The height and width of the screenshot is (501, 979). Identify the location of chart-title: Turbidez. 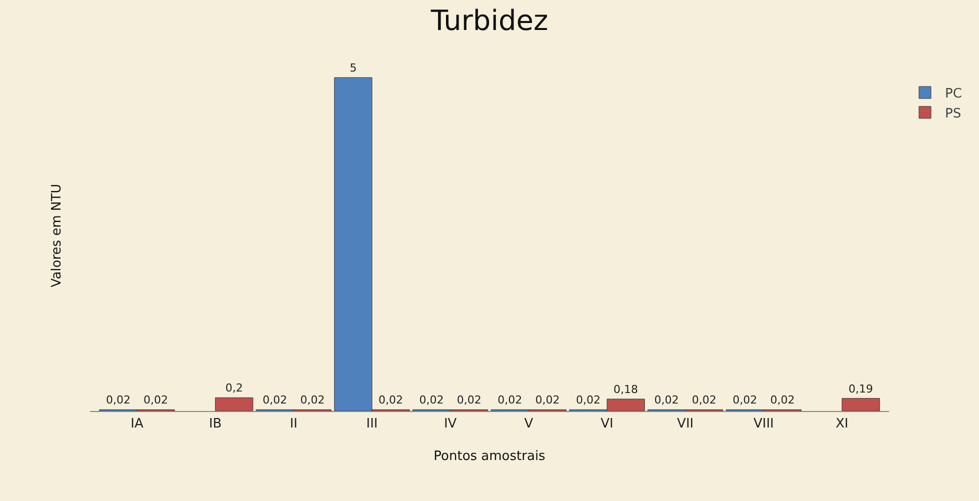
(489, 20).